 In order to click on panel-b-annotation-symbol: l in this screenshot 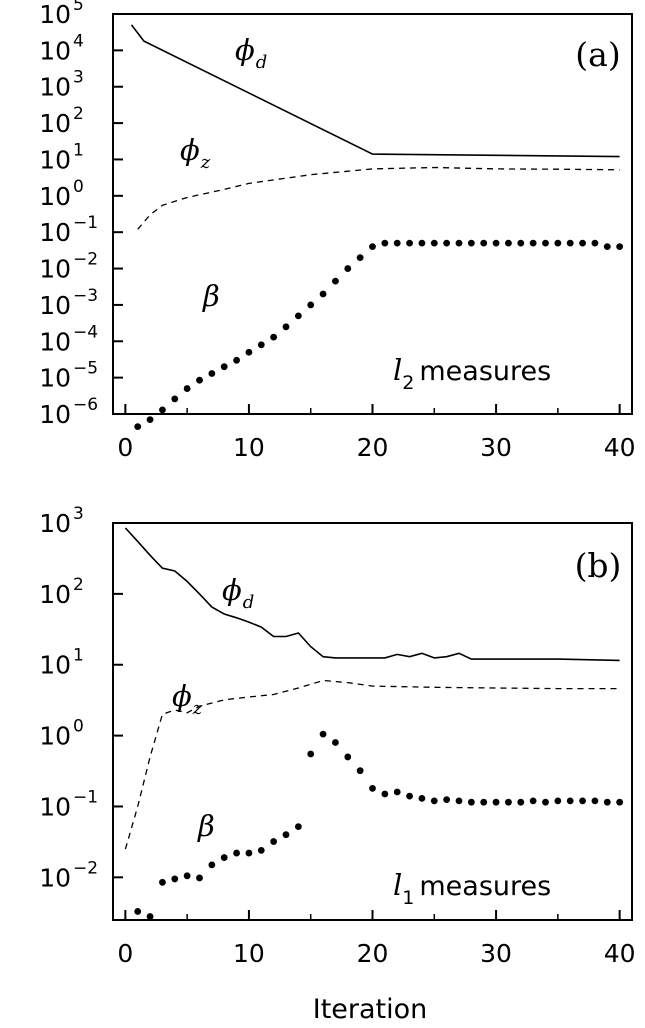, I will do `click(397, 885)`.